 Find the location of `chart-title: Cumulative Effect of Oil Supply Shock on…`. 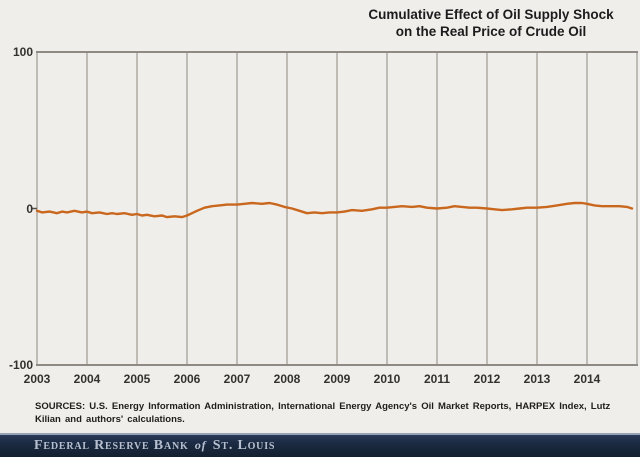

chart-title: Cumulative Effect of Oil Supply Shock on… is located at coordinates (485, 23).